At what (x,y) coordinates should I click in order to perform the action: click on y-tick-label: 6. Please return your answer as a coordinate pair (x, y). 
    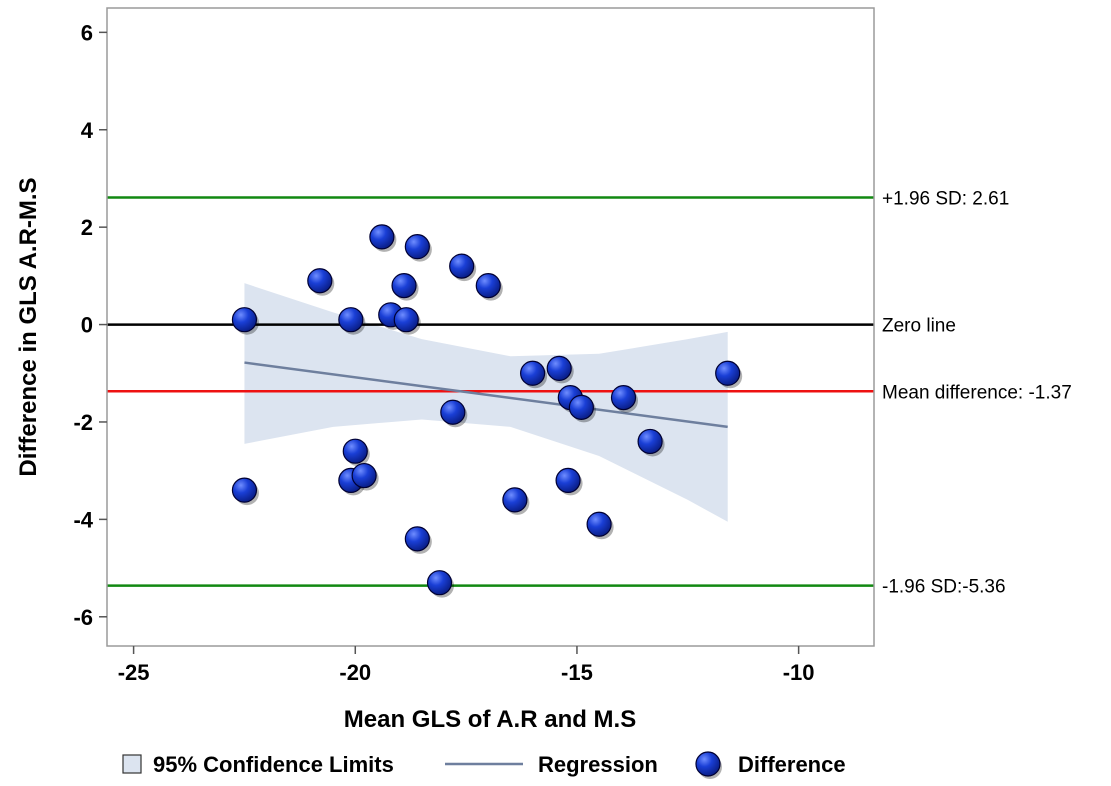
    Looking at the image, I should click on (87, 32).